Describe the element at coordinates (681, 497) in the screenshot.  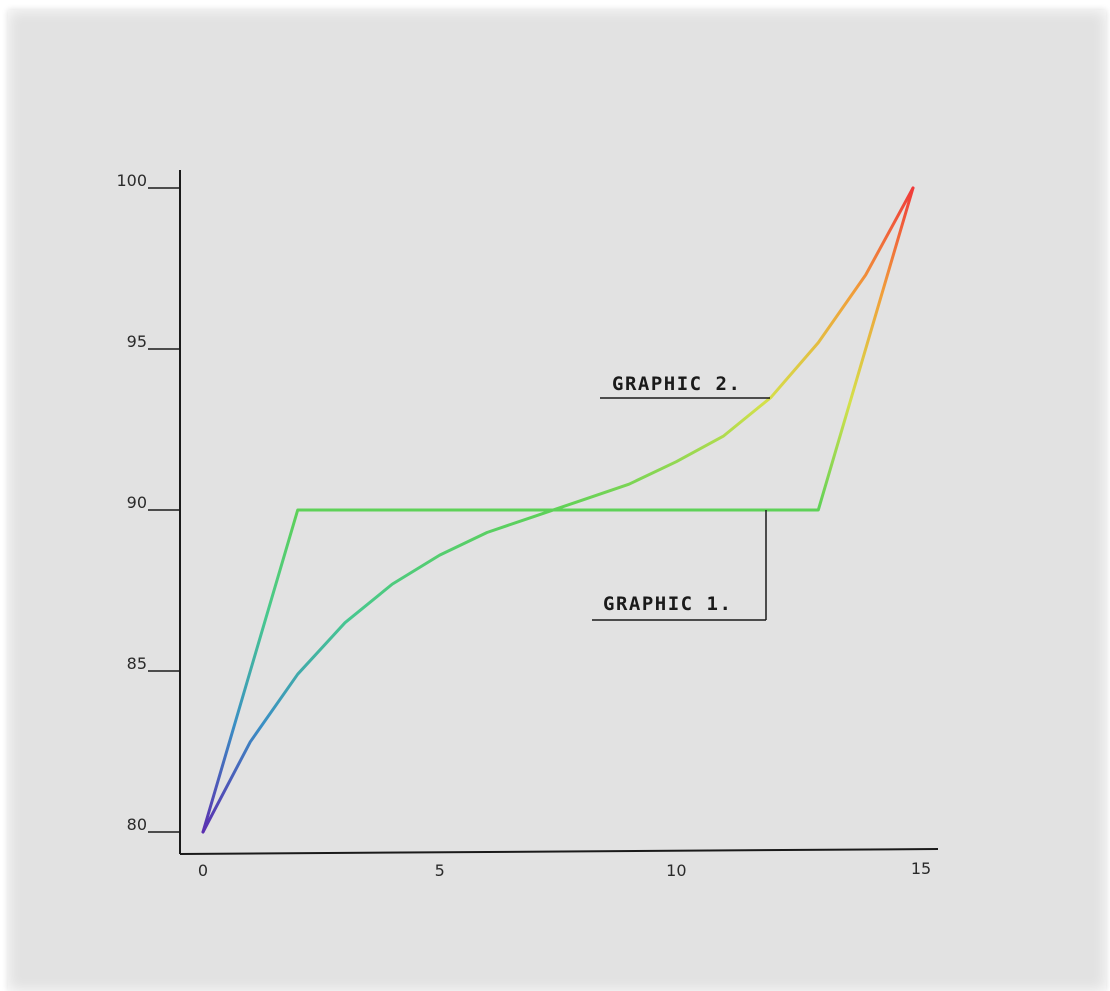
I see `callouts: GRAPHIC 2. GRAPHIC 1.` at that location.